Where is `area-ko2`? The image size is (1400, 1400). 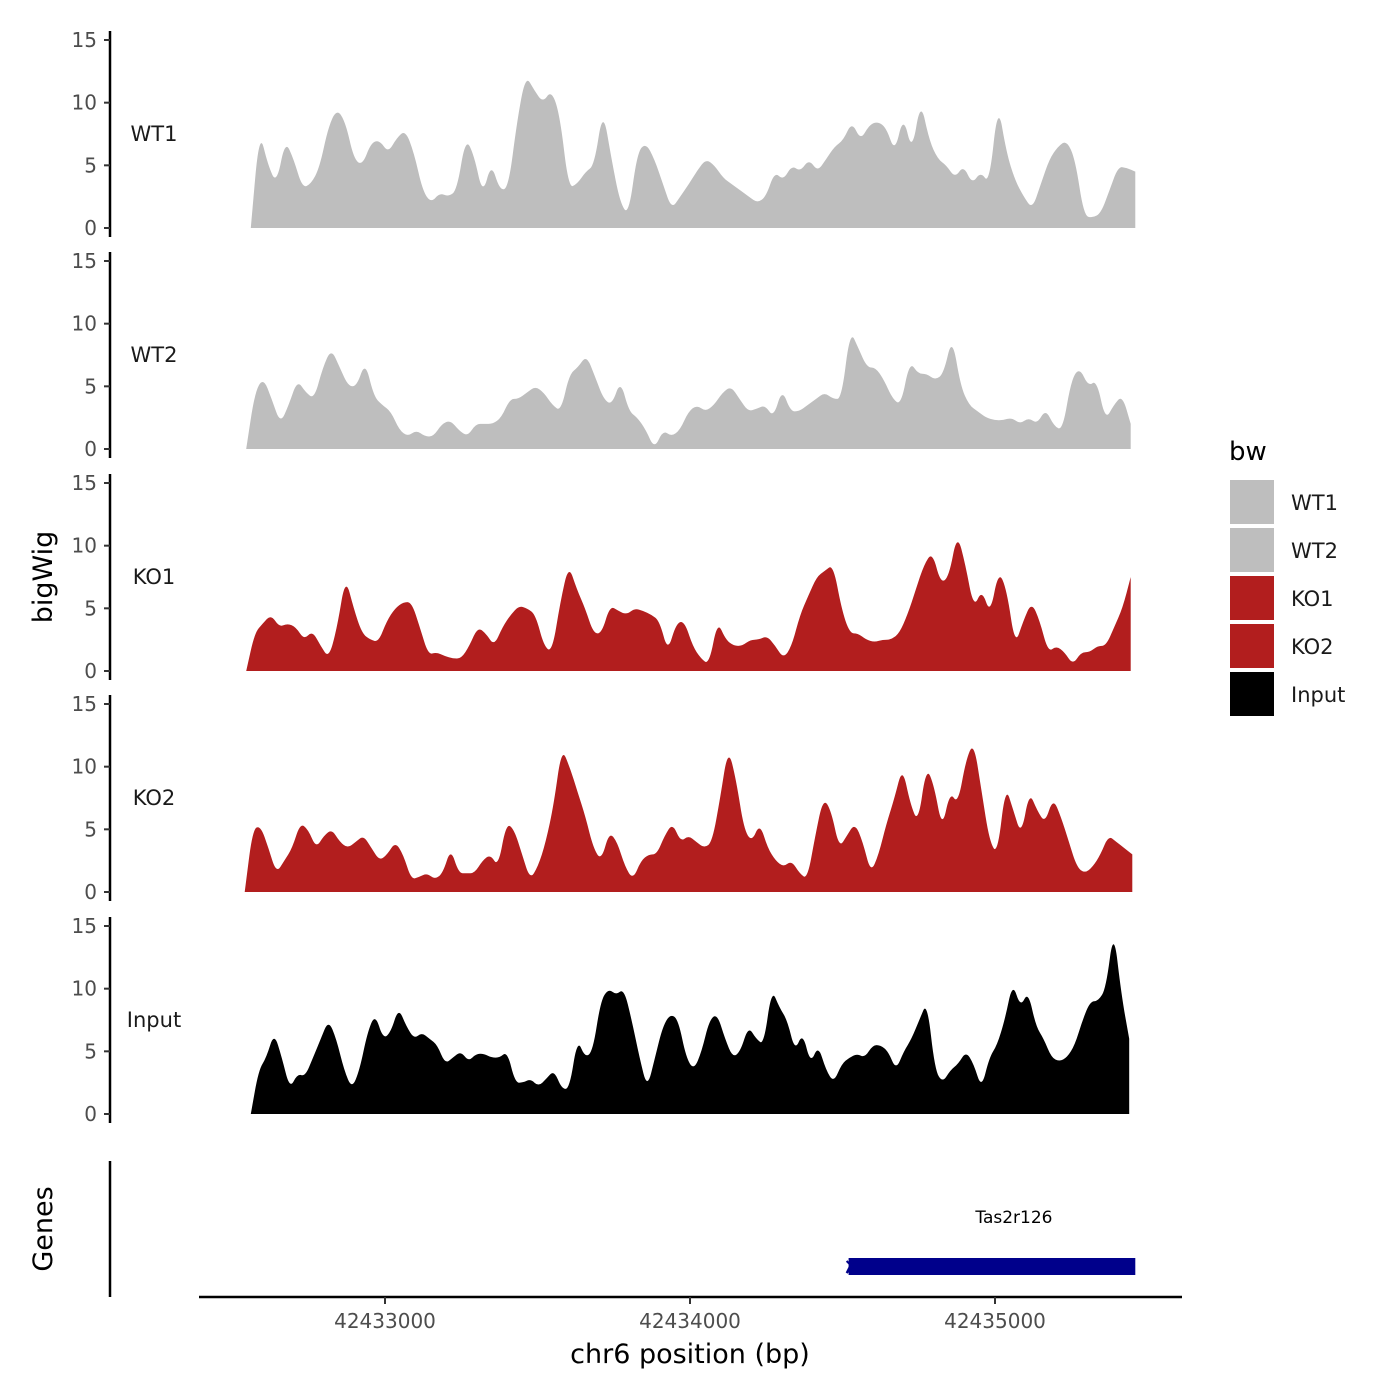
area-ko2 is located at coordinates (688, 820).